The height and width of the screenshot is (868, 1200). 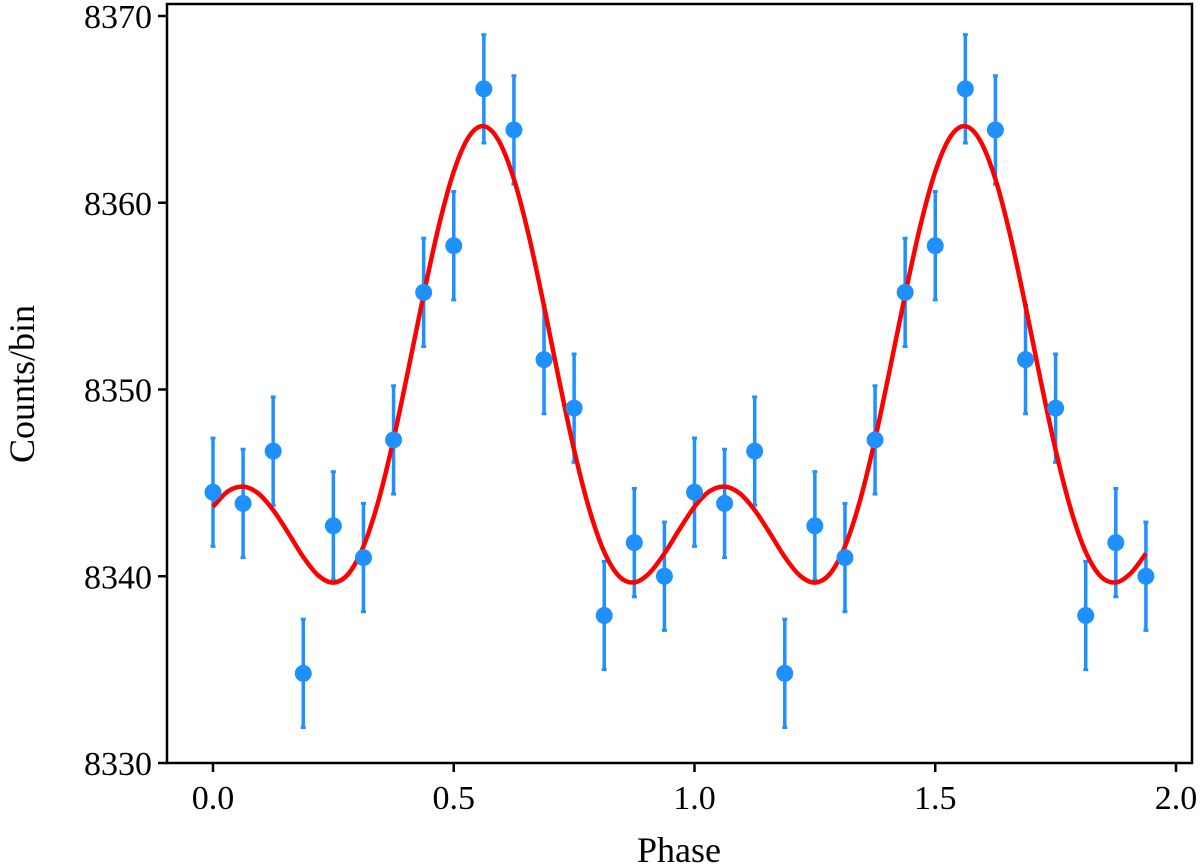 What do you see at coordinates (118, 18) in the screenshot?
I see `y-tick-label: 8370` at bounding box center [118, 18].